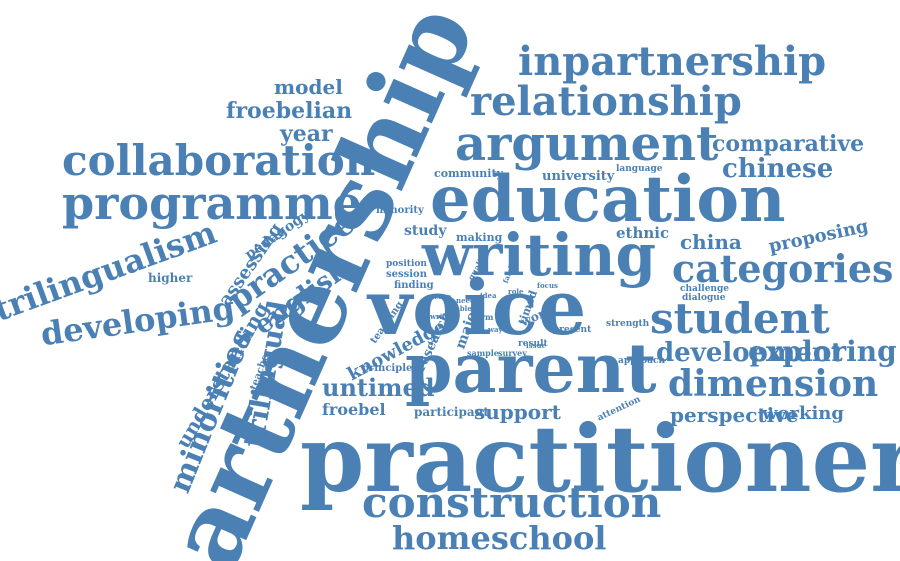 This screenshot has width=900, height=561. I want to click on word-higher: development, so click(749, 353).